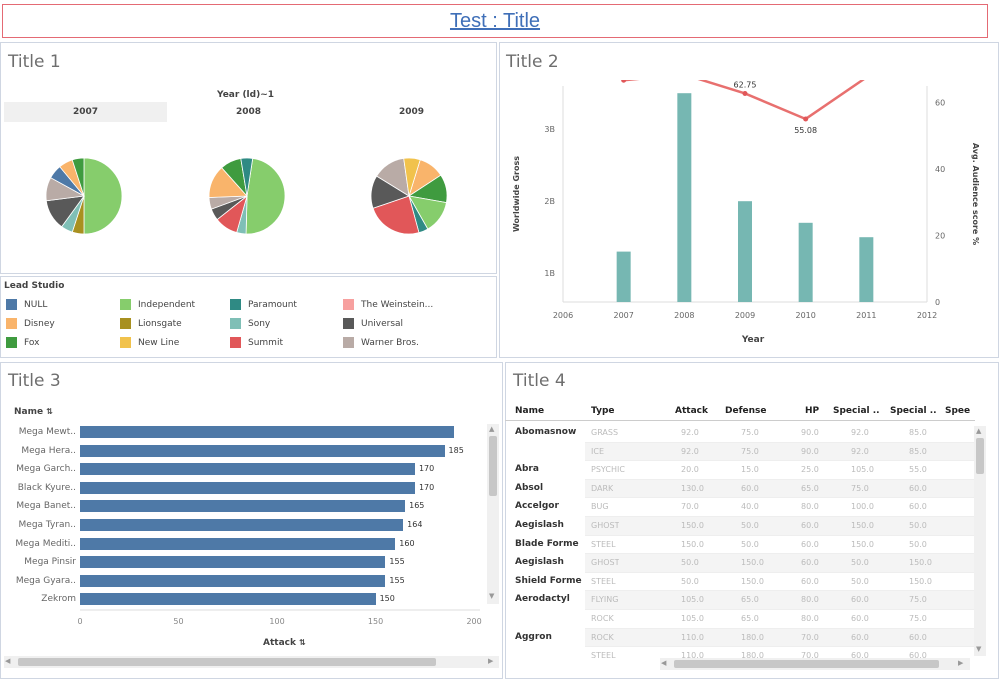 The height and width of the screenshot is (679, 999). I want to click on sort-icon: ⇅, so click(49, 411).